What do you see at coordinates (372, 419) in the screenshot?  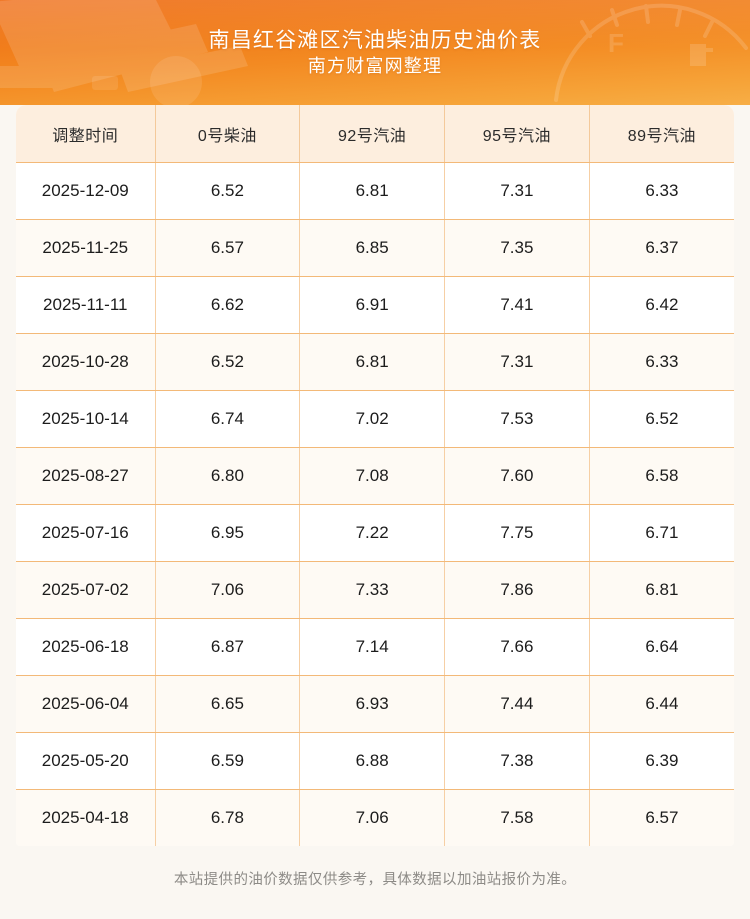 I see `cell-gasoline-92: 7.02` at bounding box center [372, 419].